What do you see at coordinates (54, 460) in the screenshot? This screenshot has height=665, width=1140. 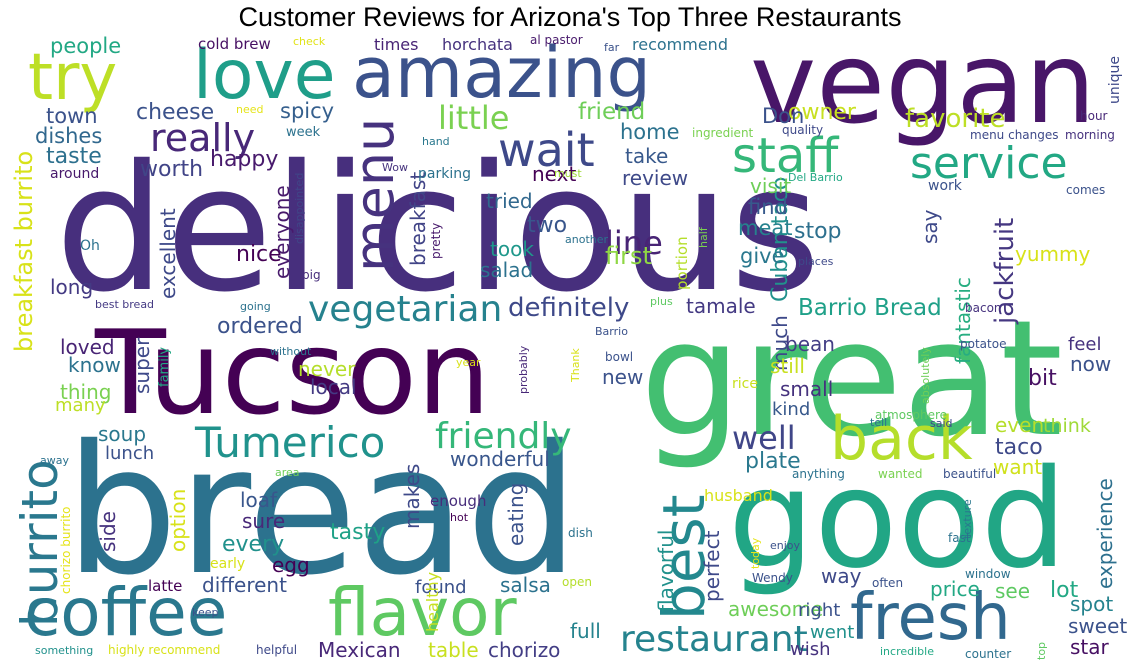 I see `word-away: away` at bounding box center [54, 460].